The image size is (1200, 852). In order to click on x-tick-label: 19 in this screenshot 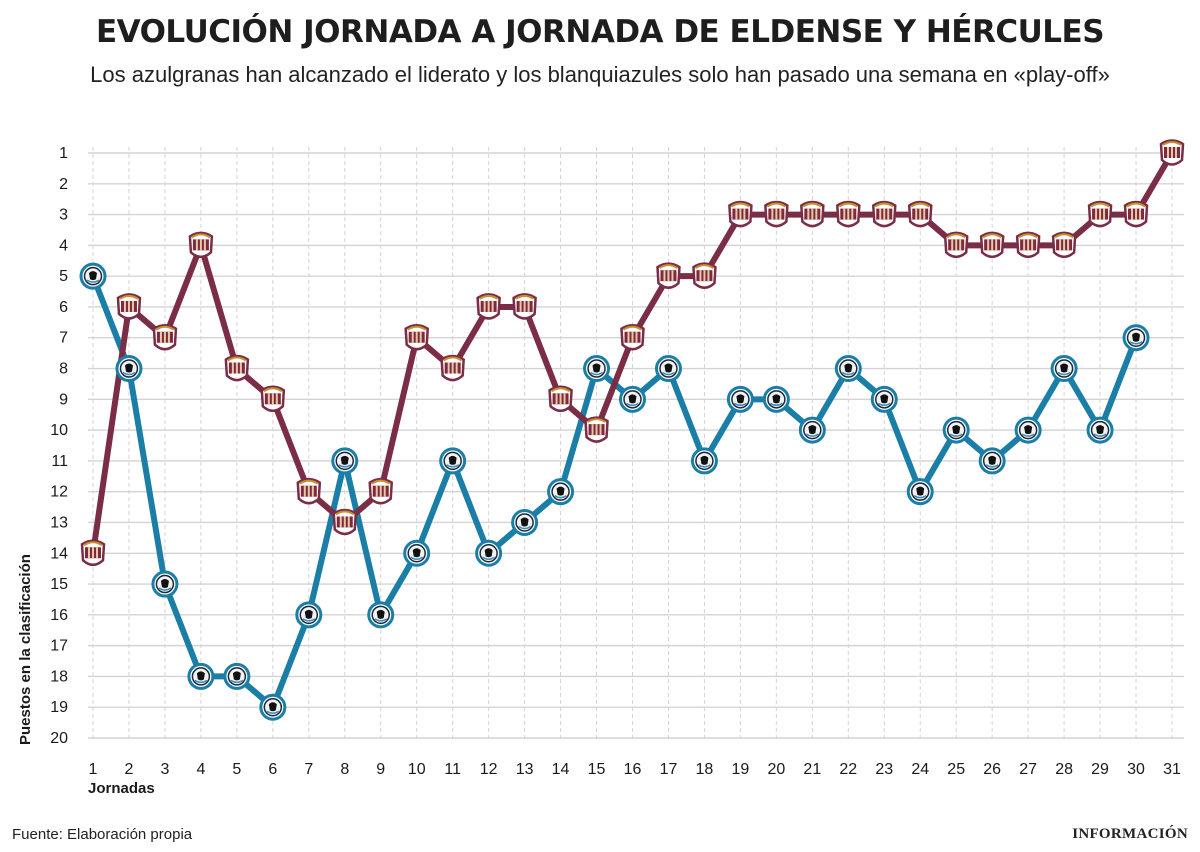, I will do `click(741, 769)`.